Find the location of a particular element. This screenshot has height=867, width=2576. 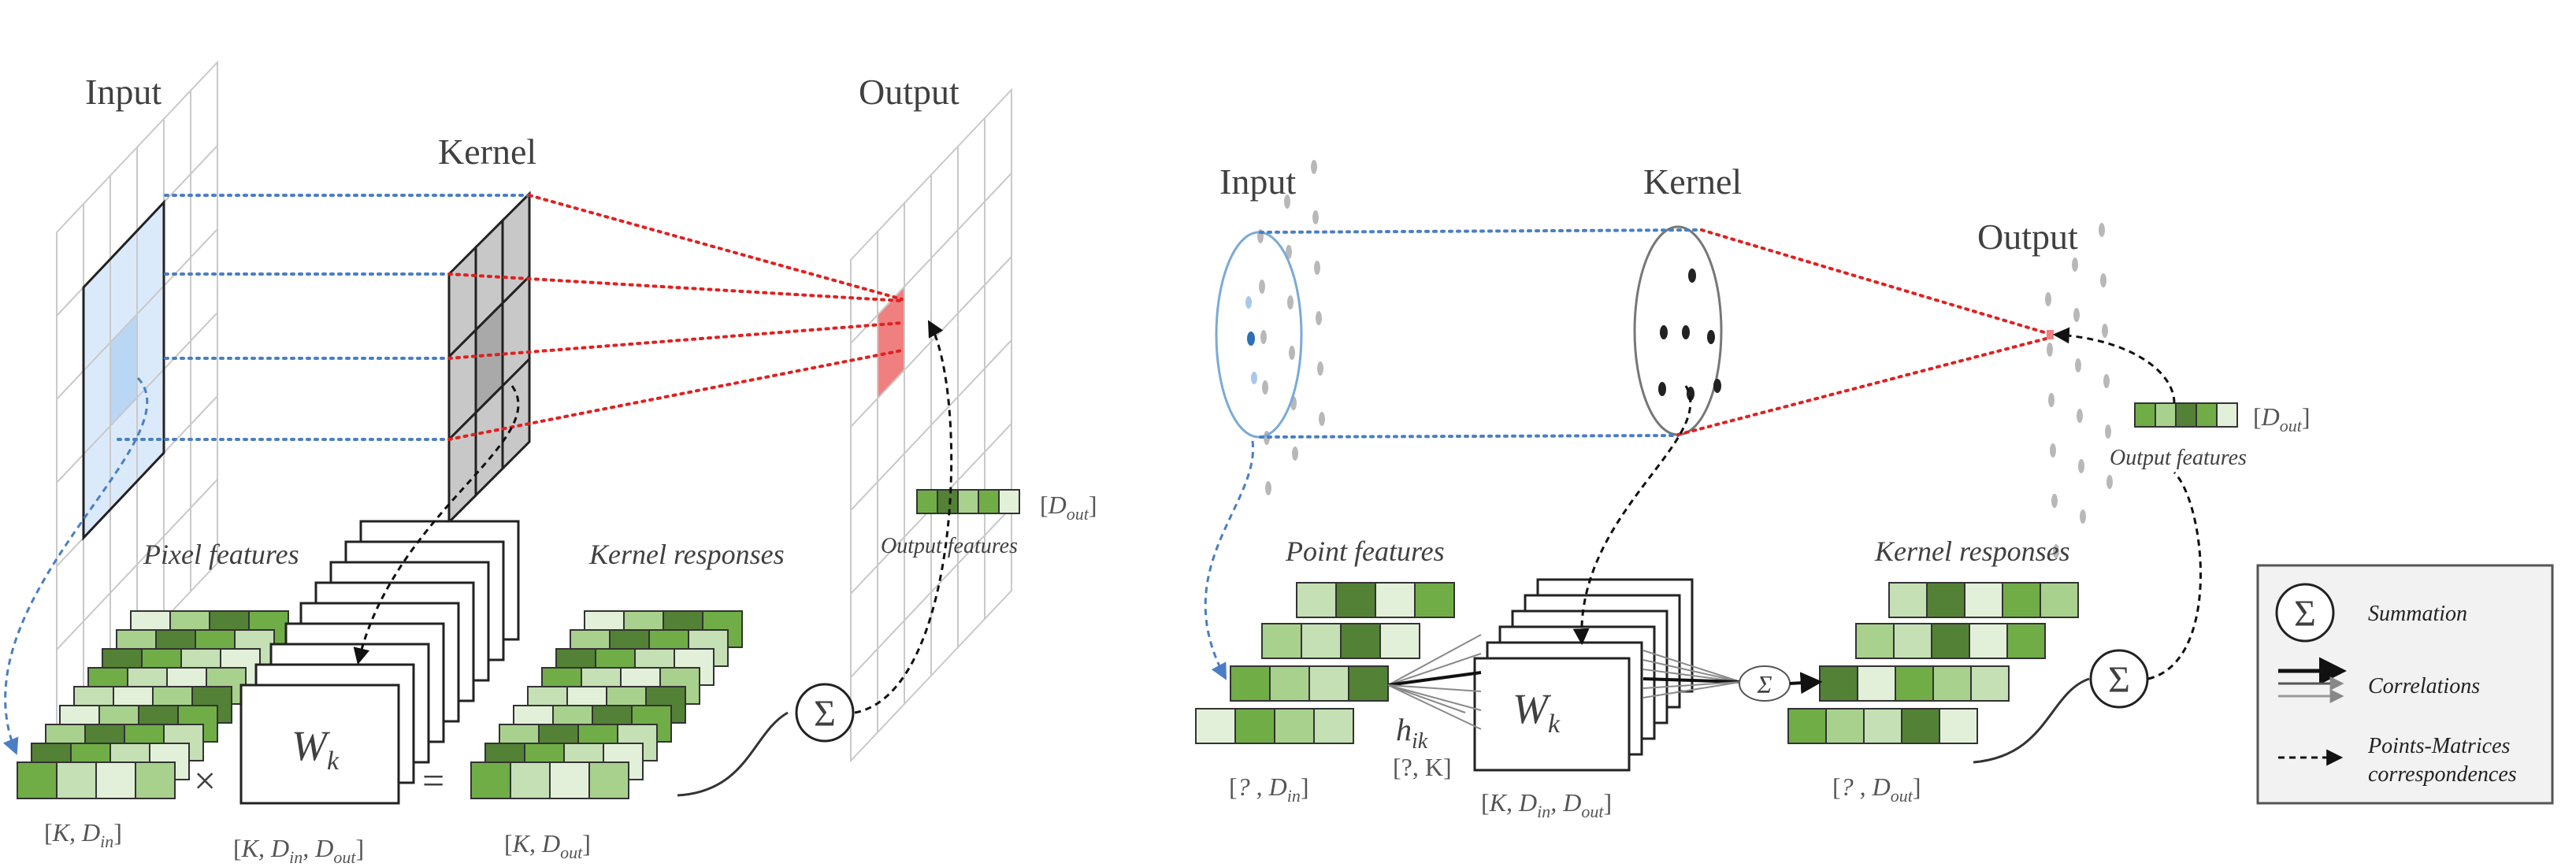

right-correlation-lines is located at coordinates (1564, 682).